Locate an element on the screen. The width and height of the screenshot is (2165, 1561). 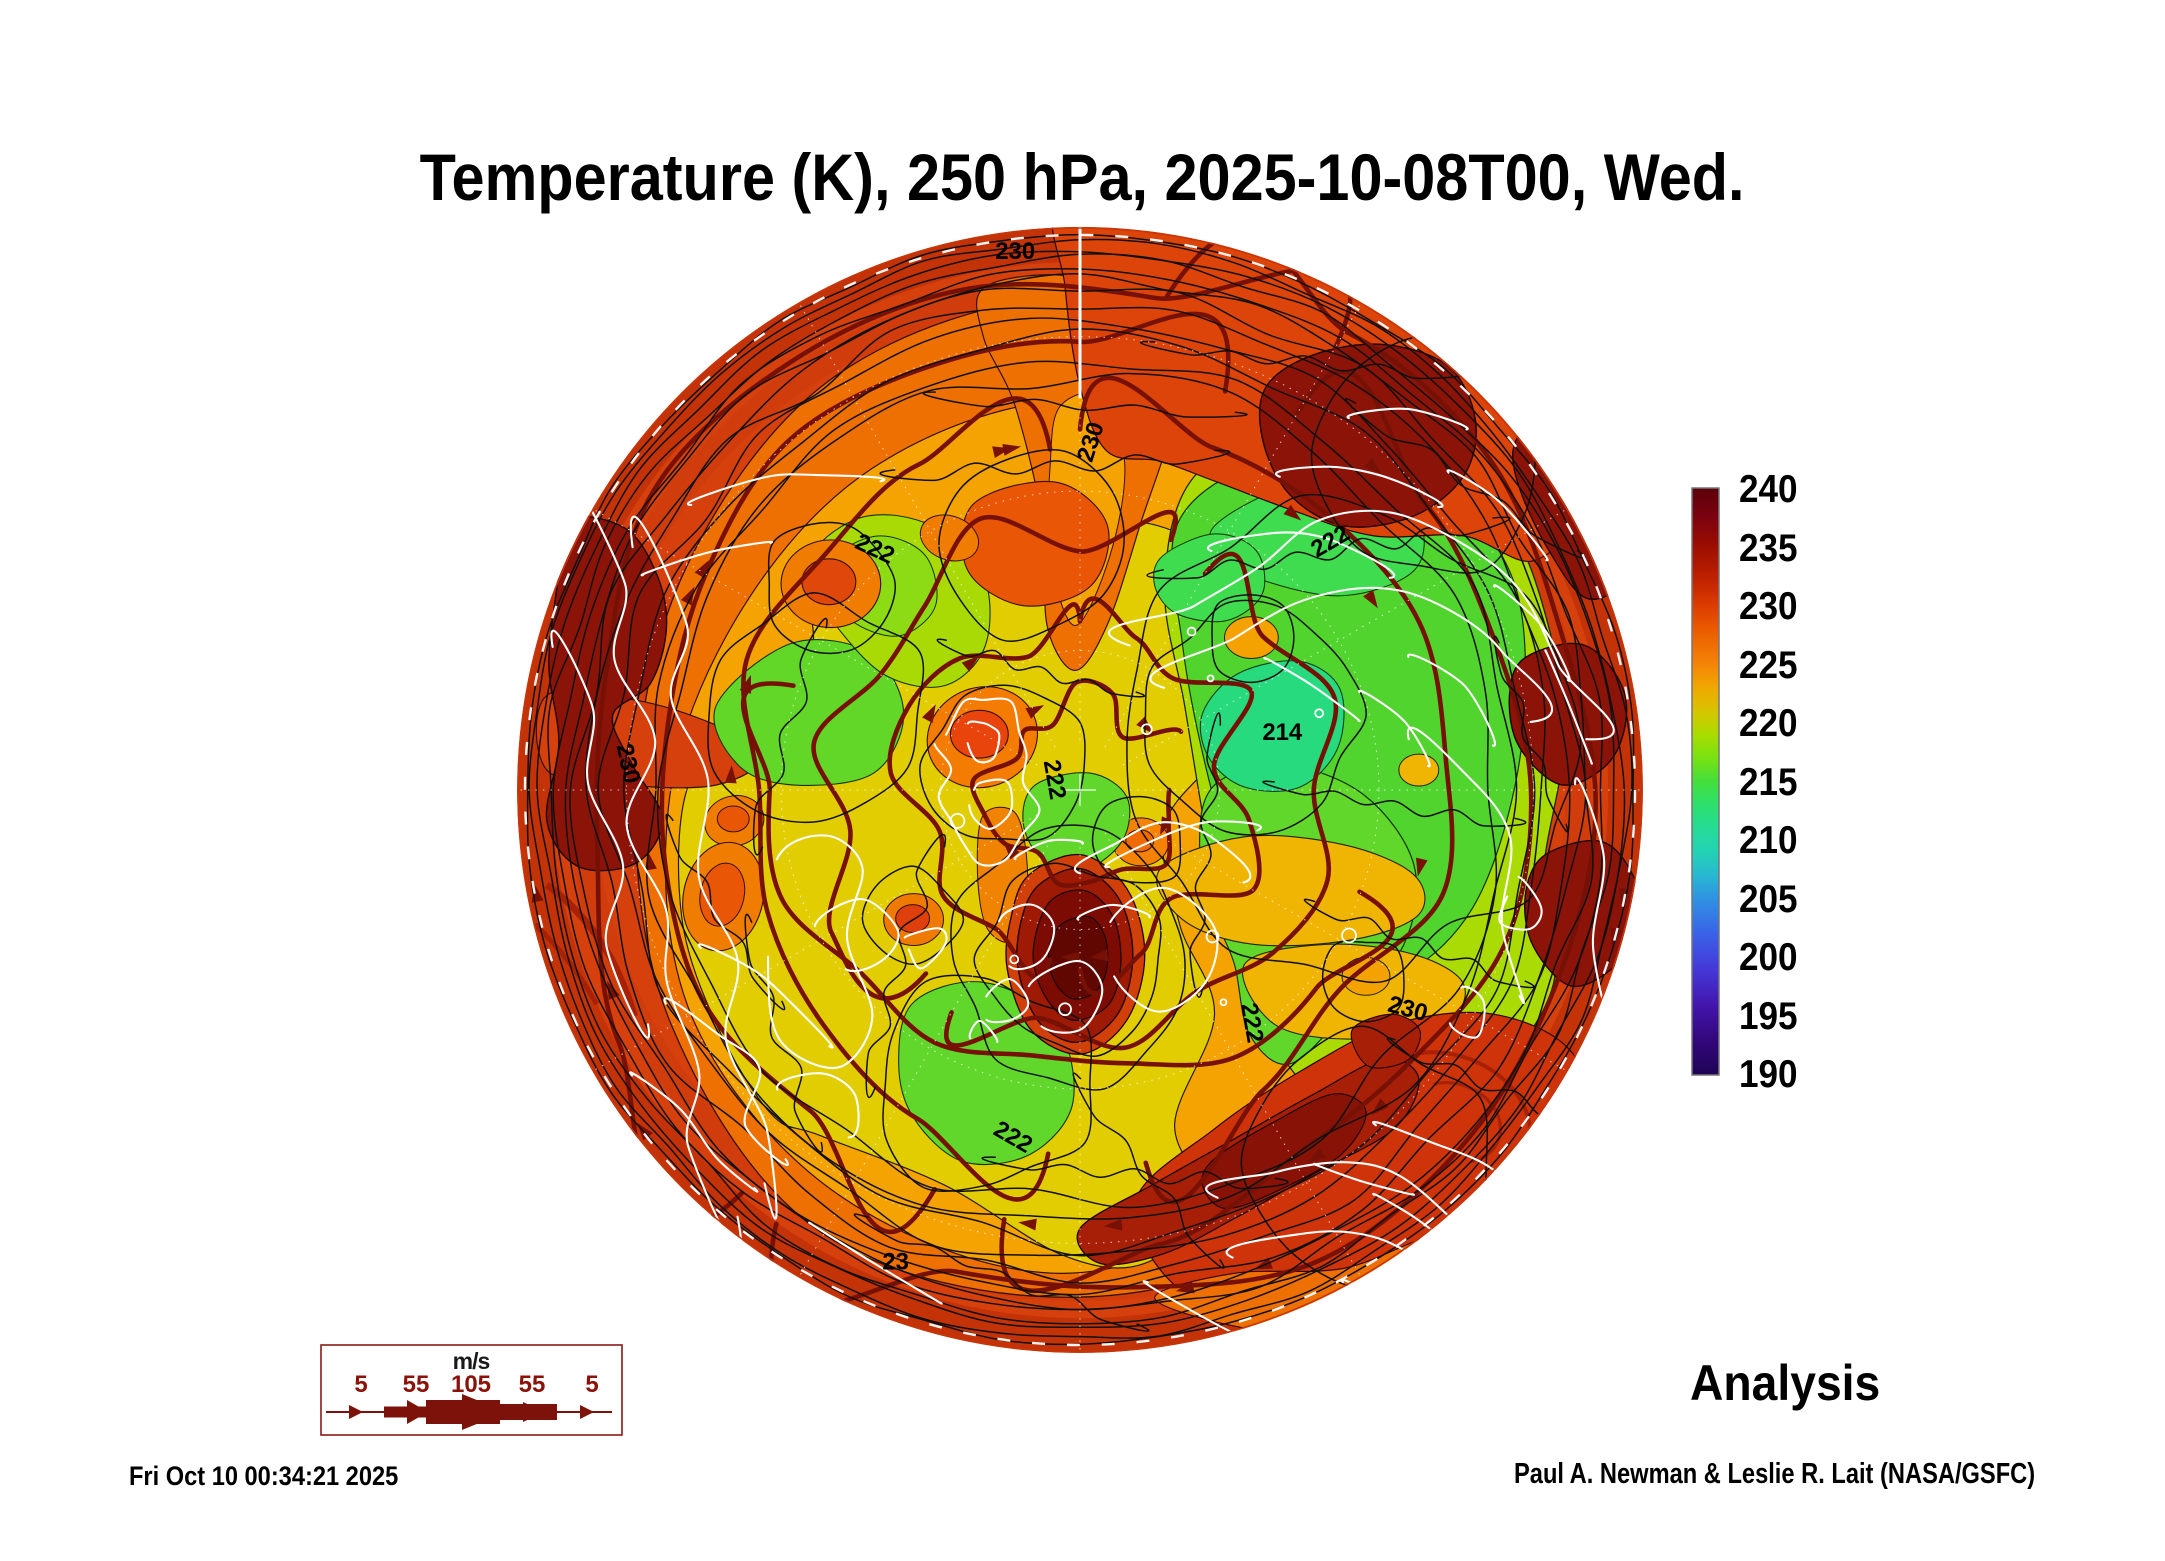
svg-text: 105 is located at coordinates (471, 1384).